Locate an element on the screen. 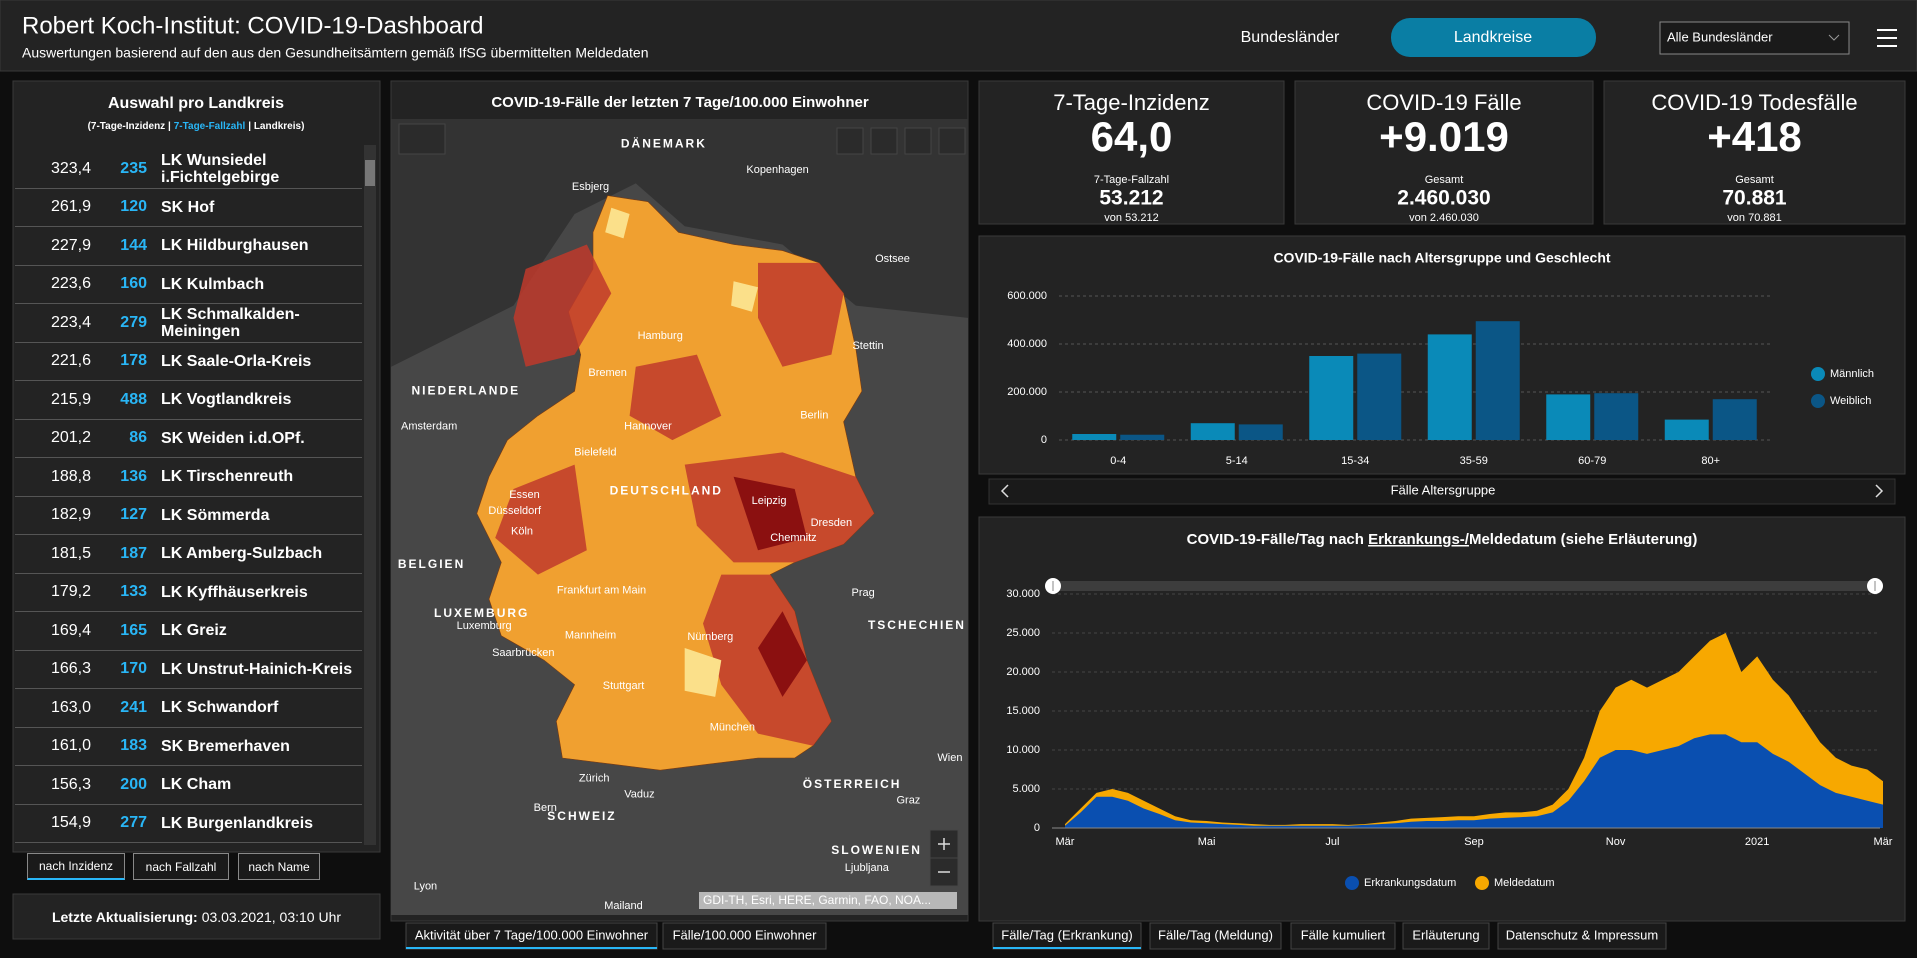 The width and height of the screenshot is (1917, 958). tab-label: Datenschutz & Impressum is located at coordinates (1582, 934).